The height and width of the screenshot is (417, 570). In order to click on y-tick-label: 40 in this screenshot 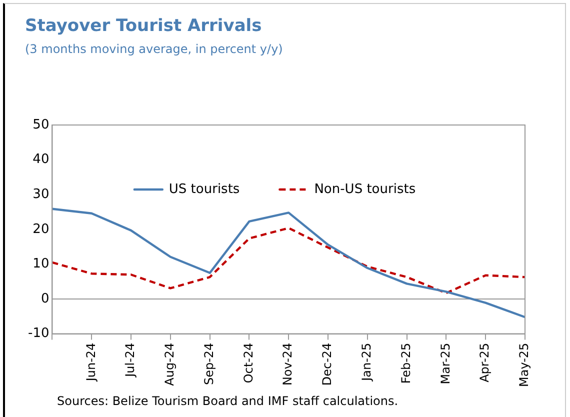, I will do `click(41, 160)`.